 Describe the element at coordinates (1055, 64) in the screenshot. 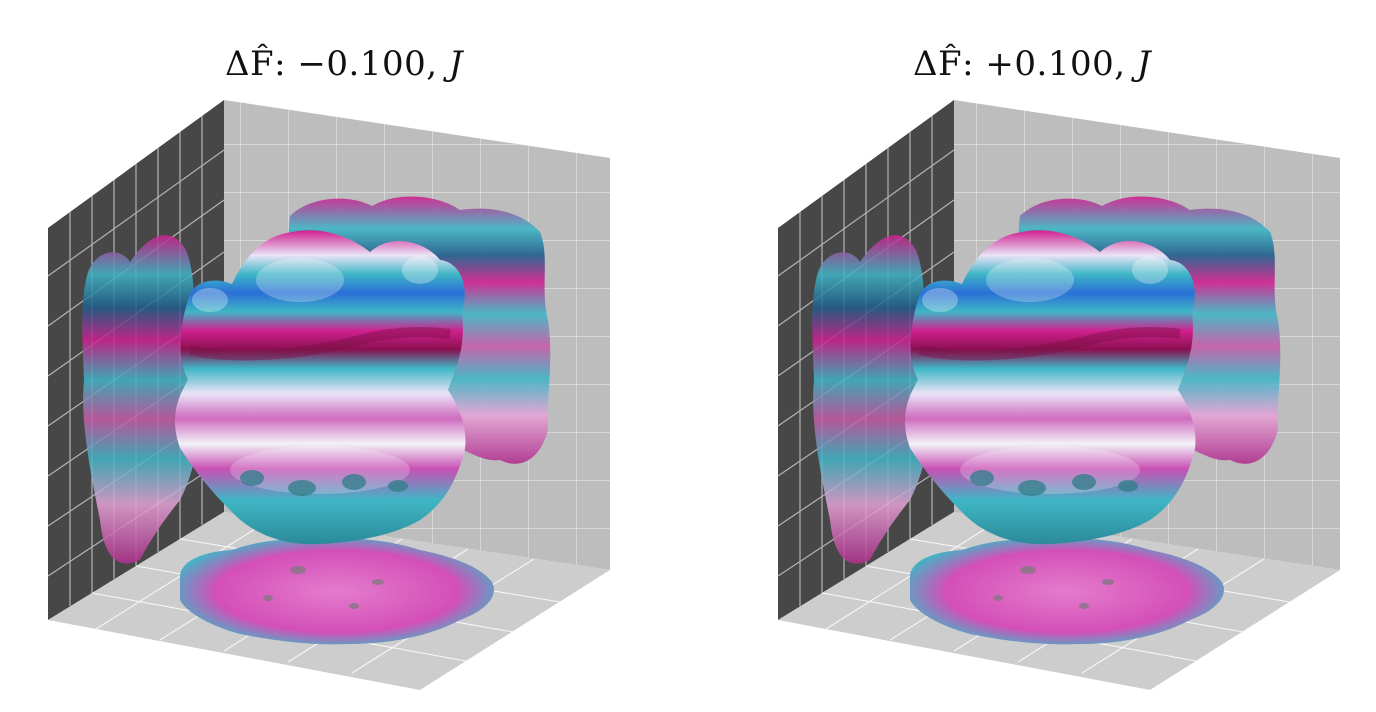

I see `panel-title-value: +0.100,` at that location.